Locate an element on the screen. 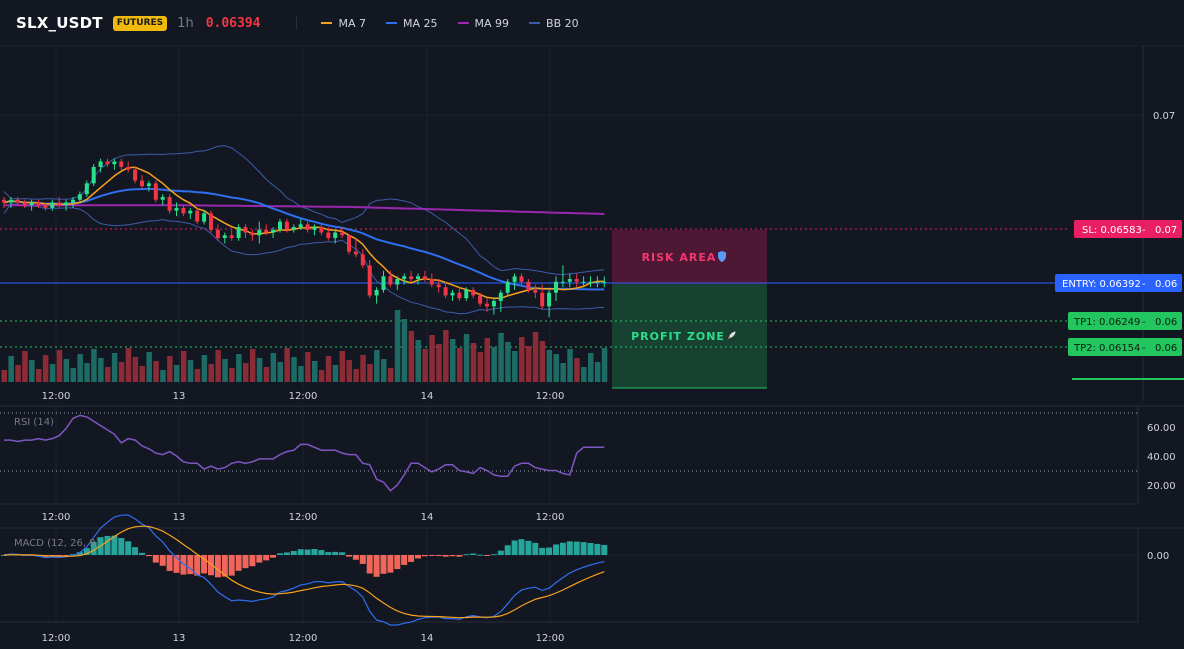  bb-upper-path is located at coordinates (304, 210).